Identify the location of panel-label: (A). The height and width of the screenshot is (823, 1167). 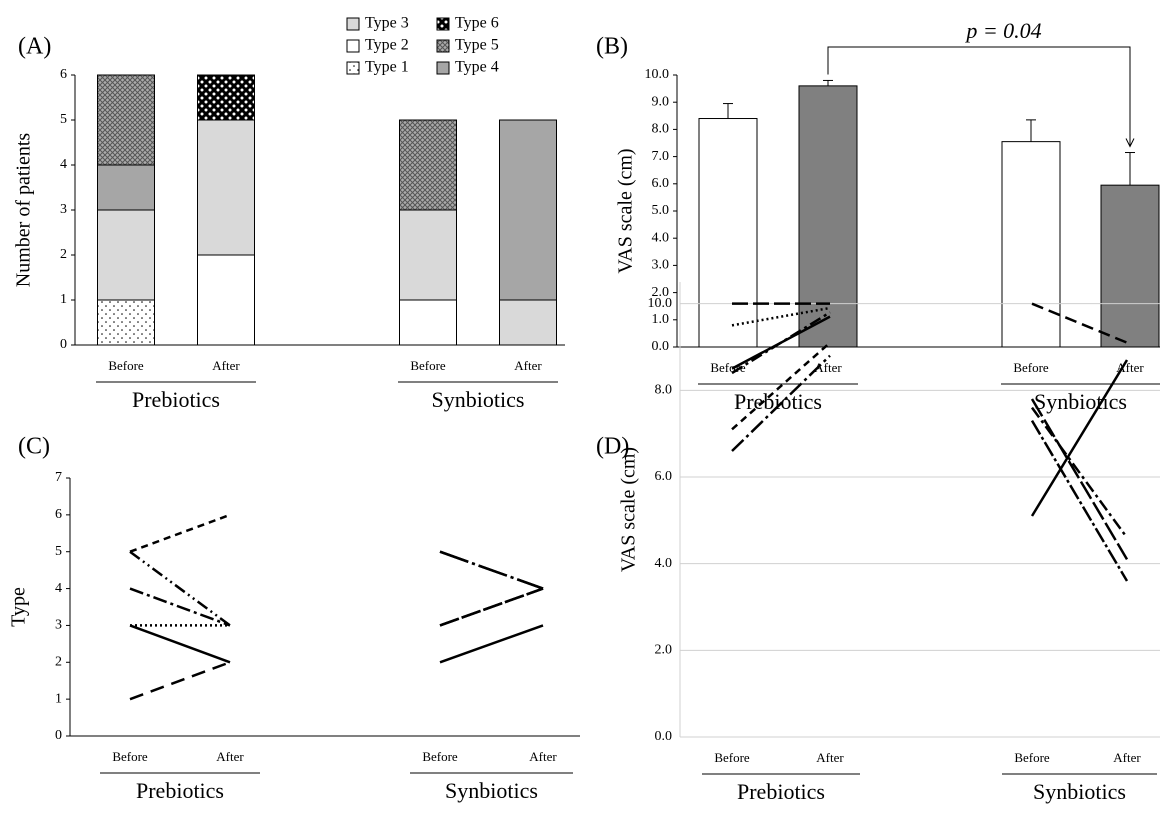
(34, 47).